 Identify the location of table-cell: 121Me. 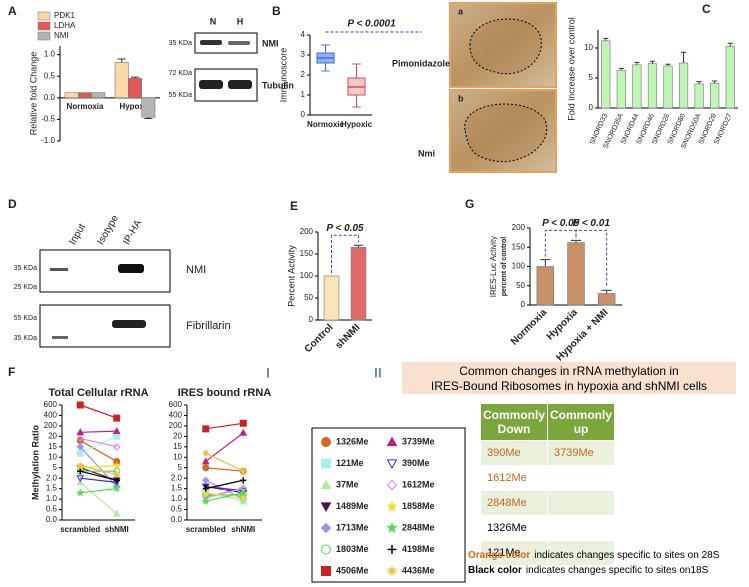
(514, 553).